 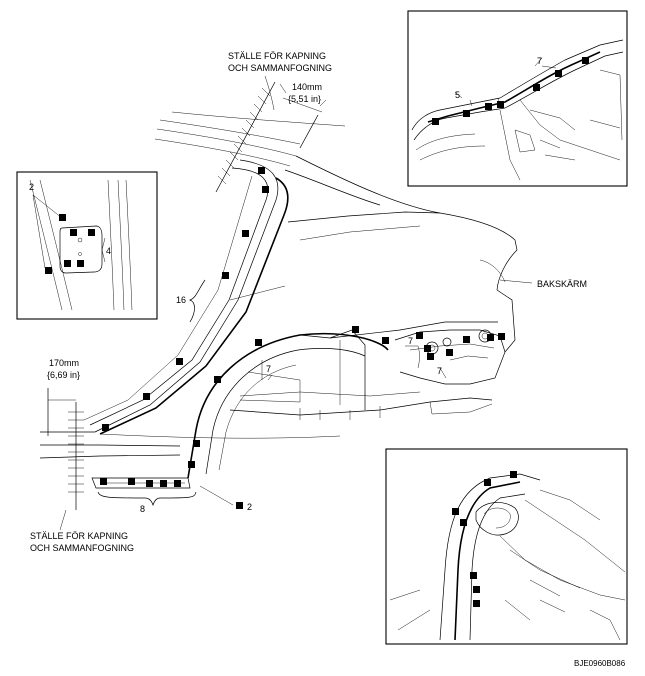 I want to click on cut-label-bottom-line1: STÄLLE FÖR KAPNING, so click(x=79, y=536).